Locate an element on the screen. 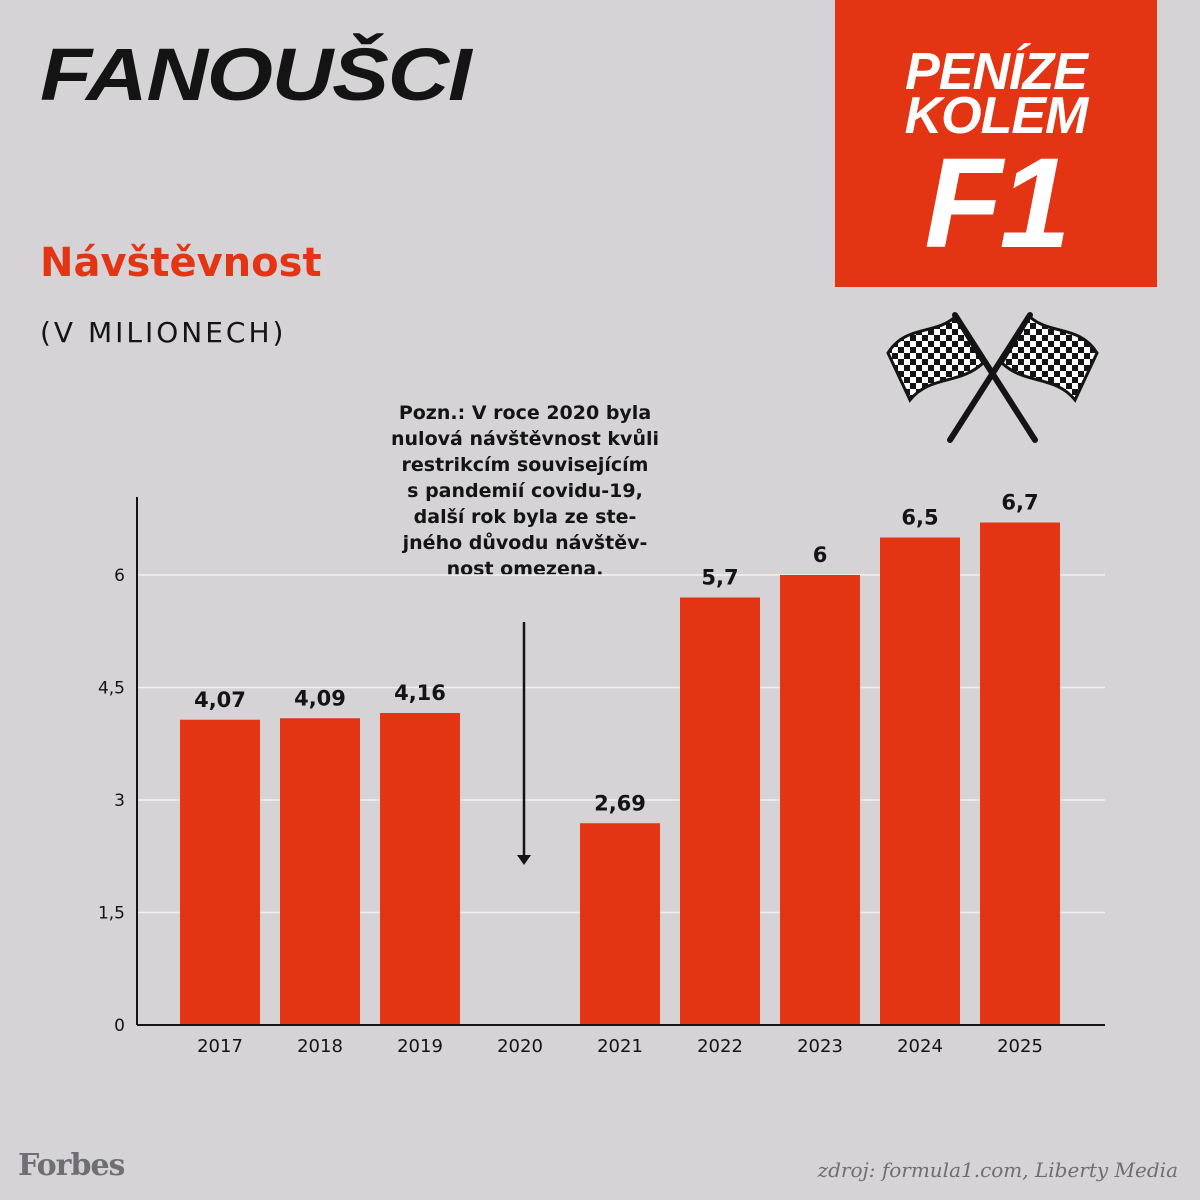 This screenshot has height=1200, width=1200. x-tick-label: 2025 is located at coordinates (1020, 1046).